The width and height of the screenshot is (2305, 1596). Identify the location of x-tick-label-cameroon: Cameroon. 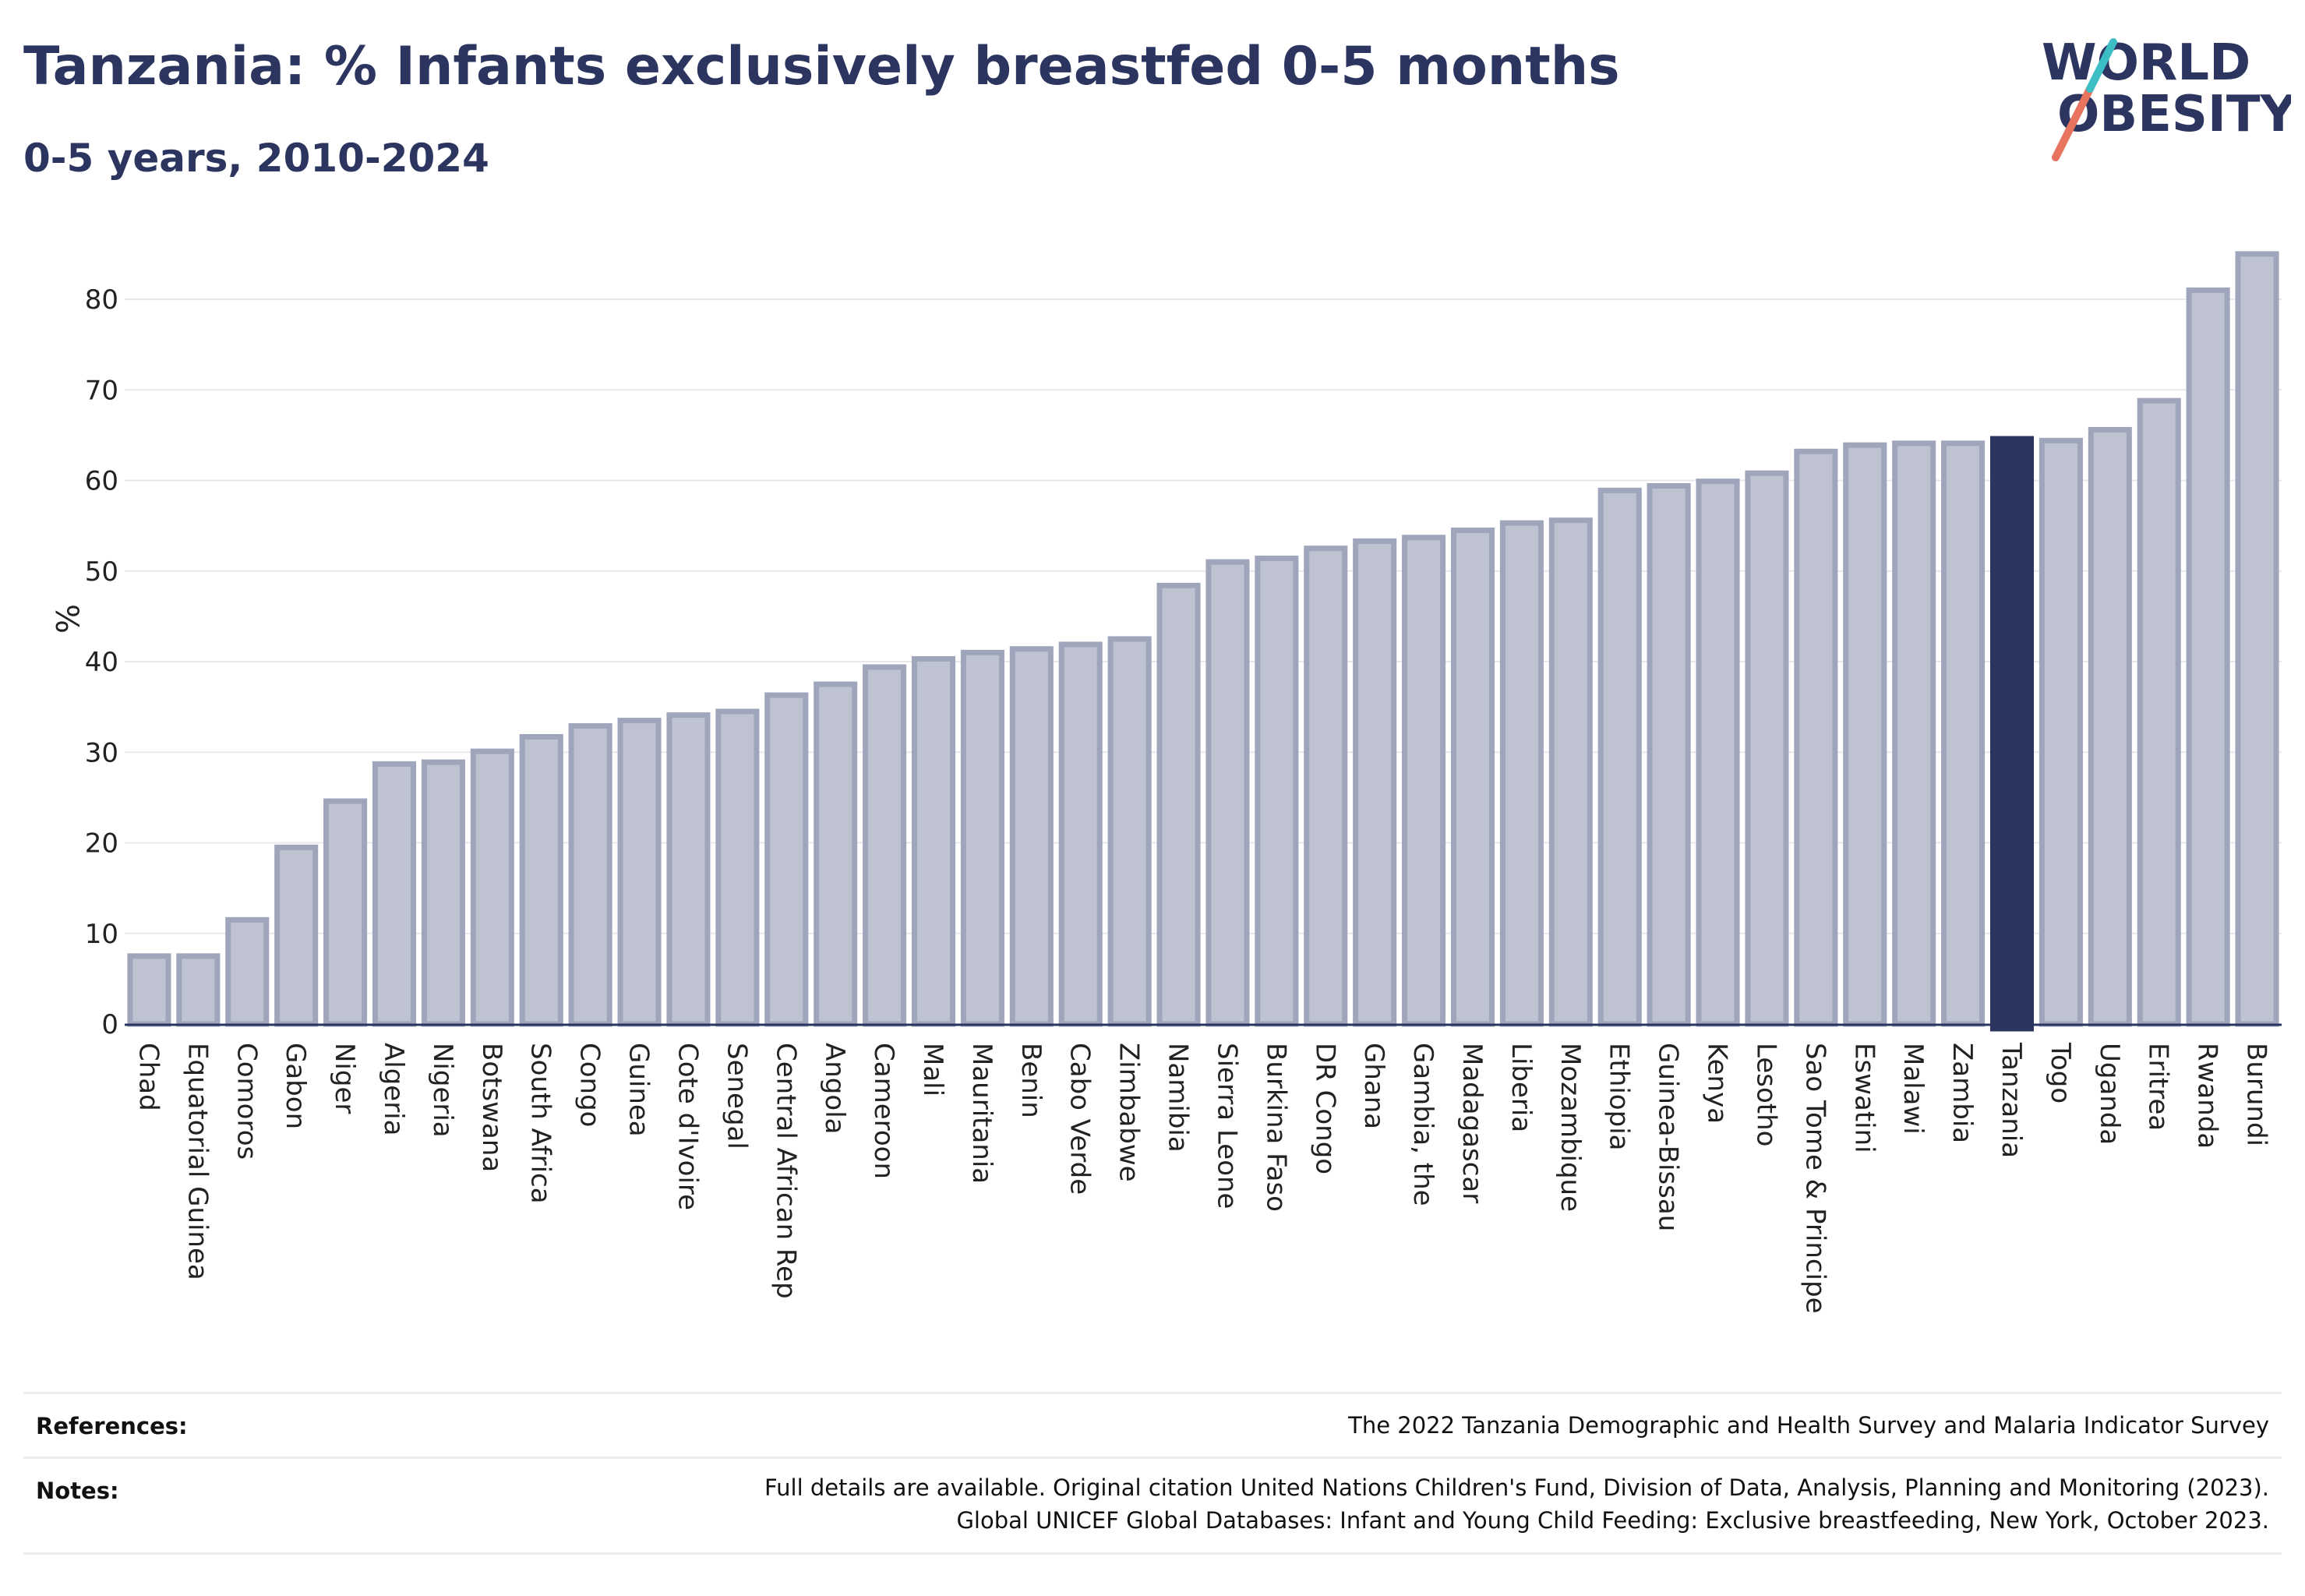
(883, 1111).